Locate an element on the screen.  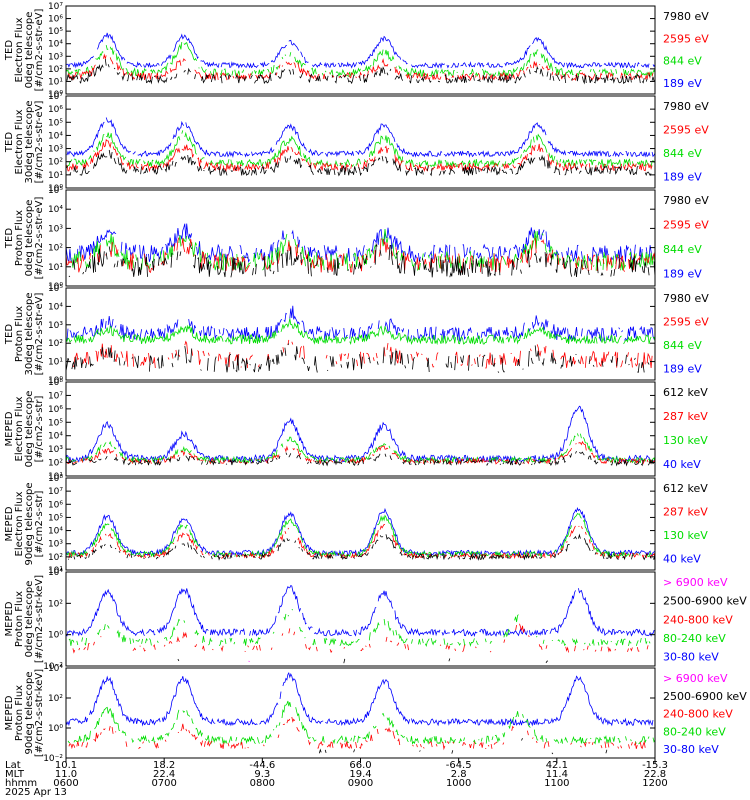
y-axis-label: [#/cm2-s-str] is located at coordinates (39, 428).